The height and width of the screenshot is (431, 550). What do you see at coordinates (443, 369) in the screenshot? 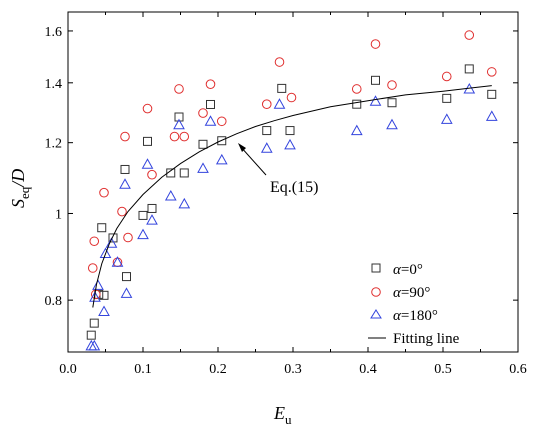
I see `x-tick-label: 0.5` at bounding box center [443, 369].